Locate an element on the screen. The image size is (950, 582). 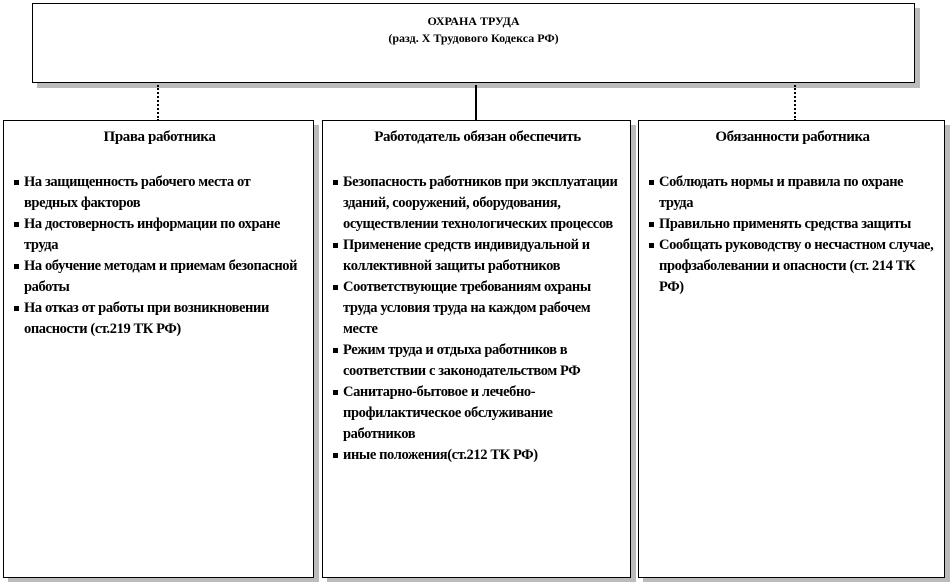
connector-middle is located at coordinates (476, 103).